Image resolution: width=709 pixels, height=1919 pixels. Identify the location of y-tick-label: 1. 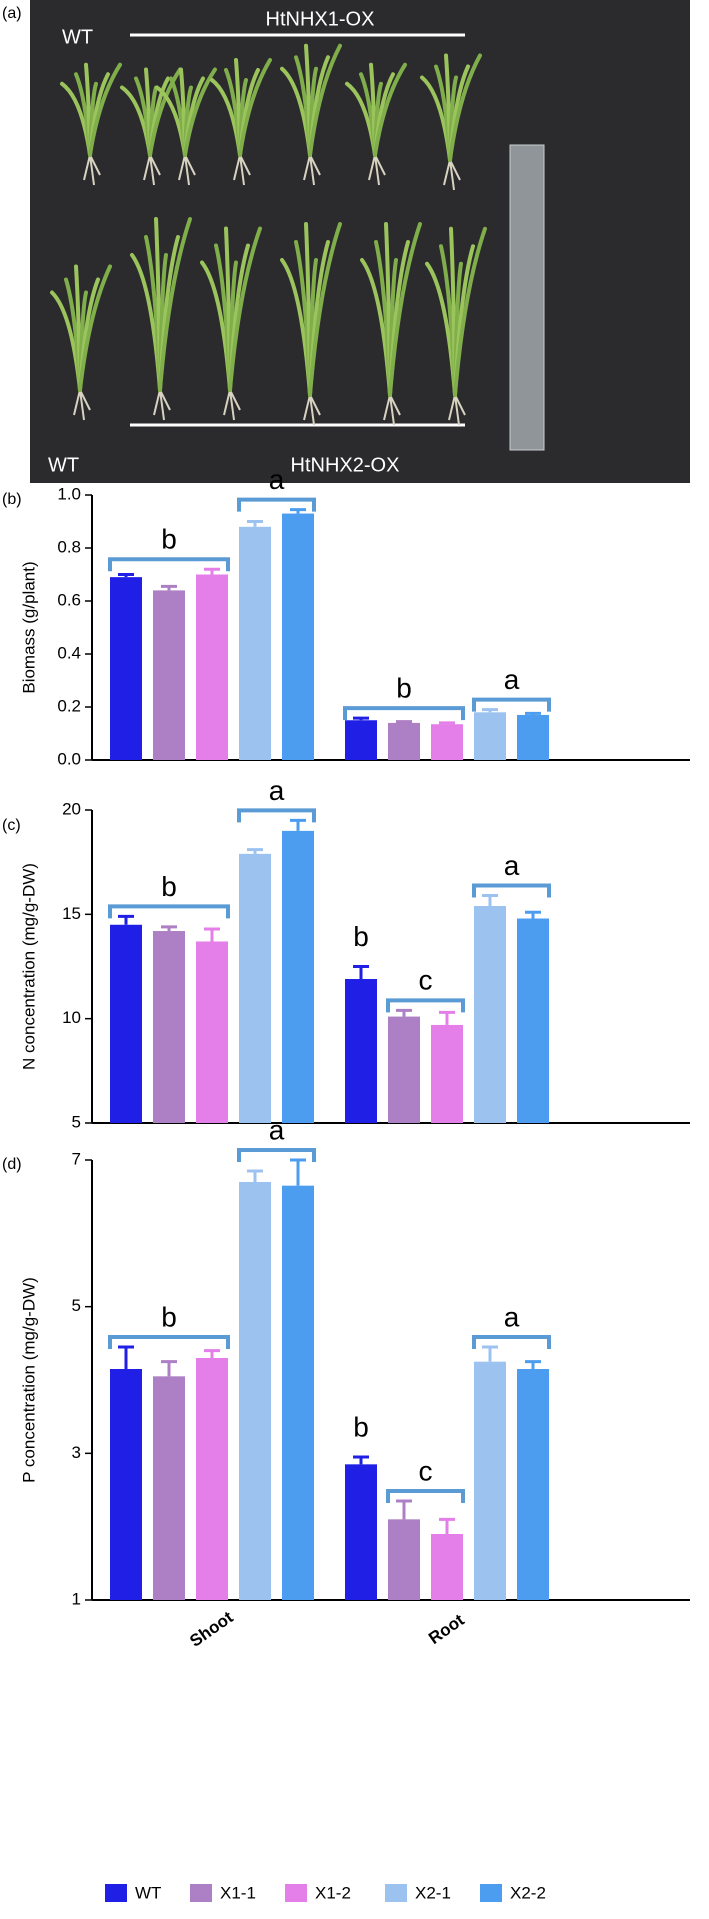
(76, 1598).